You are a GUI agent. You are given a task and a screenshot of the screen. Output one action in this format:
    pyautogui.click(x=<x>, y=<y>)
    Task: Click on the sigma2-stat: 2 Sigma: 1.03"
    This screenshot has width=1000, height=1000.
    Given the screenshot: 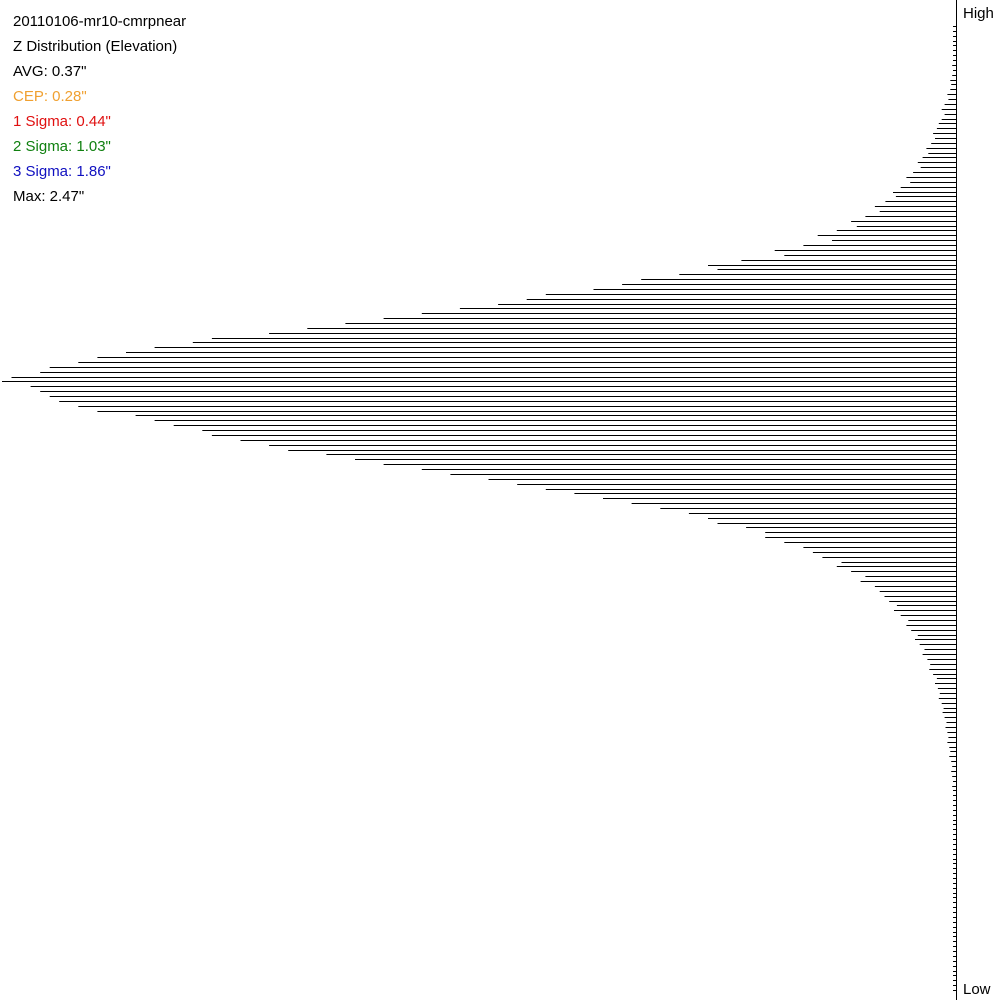 What is the action you would take?
    pyautogui.click(x=62, y=146)
    